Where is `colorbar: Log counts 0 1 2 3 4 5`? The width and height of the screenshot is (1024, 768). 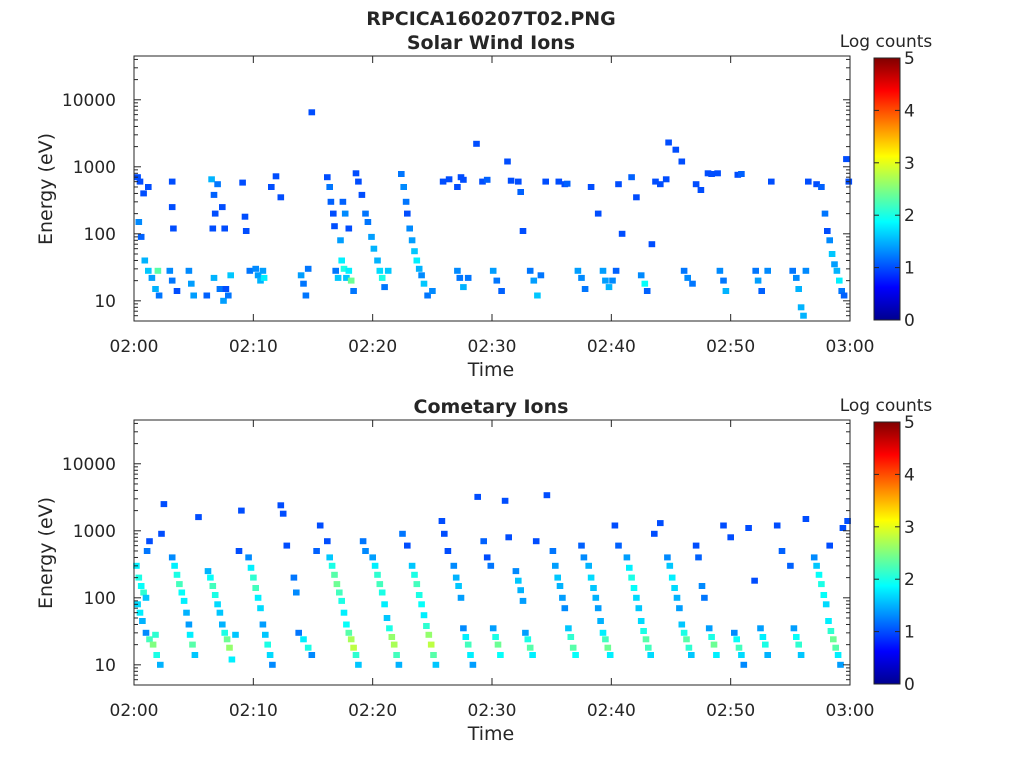
colorbar: Log counts 0 1 2 3 4 5 is located at coordinates (886, 545).